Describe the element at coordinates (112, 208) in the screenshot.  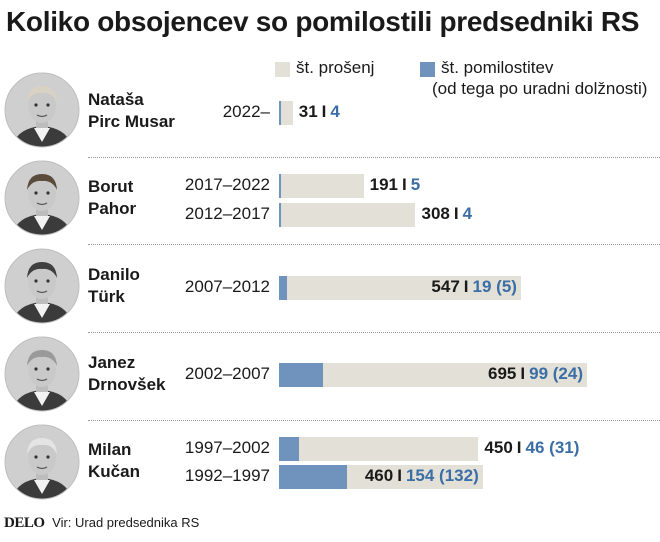
I see `president-name-line2: Pahor` at that location.